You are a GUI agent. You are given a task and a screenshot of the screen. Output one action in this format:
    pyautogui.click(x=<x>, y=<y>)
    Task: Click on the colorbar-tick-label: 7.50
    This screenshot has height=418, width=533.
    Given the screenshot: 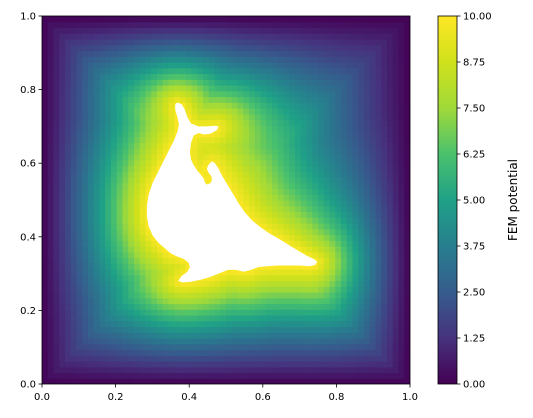 What is the action you would take?
    pyautogui.click(x=474, y=109)
    